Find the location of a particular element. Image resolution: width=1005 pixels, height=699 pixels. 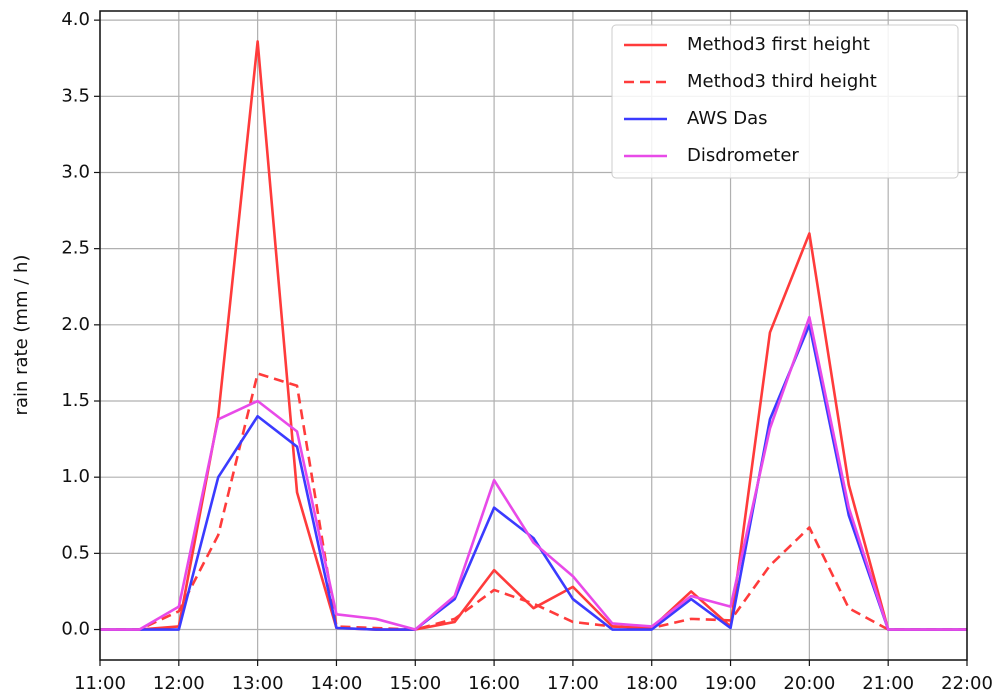

x-tick-label: 22:00 is located at coordinates (967, 683).